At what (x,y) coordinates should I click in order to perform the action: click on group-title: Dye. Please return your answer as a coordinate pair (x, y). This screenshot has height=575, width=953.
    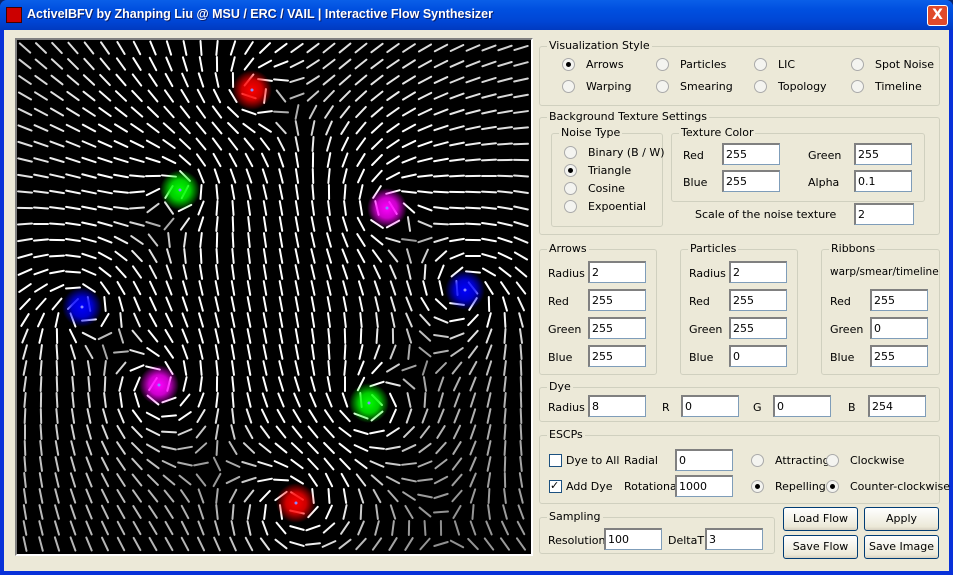
    Looking at the image, I should click on (560, 386).